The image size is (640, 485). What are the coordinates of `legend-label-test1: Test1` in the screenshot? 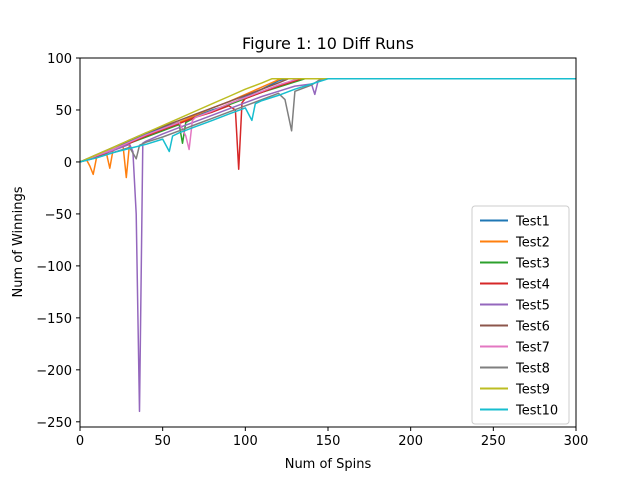 It's located at (532, 222).